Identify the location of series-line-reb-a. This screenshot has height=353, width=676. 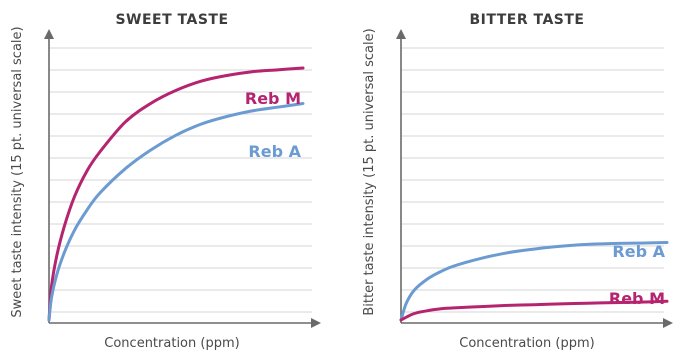
(534, 281).